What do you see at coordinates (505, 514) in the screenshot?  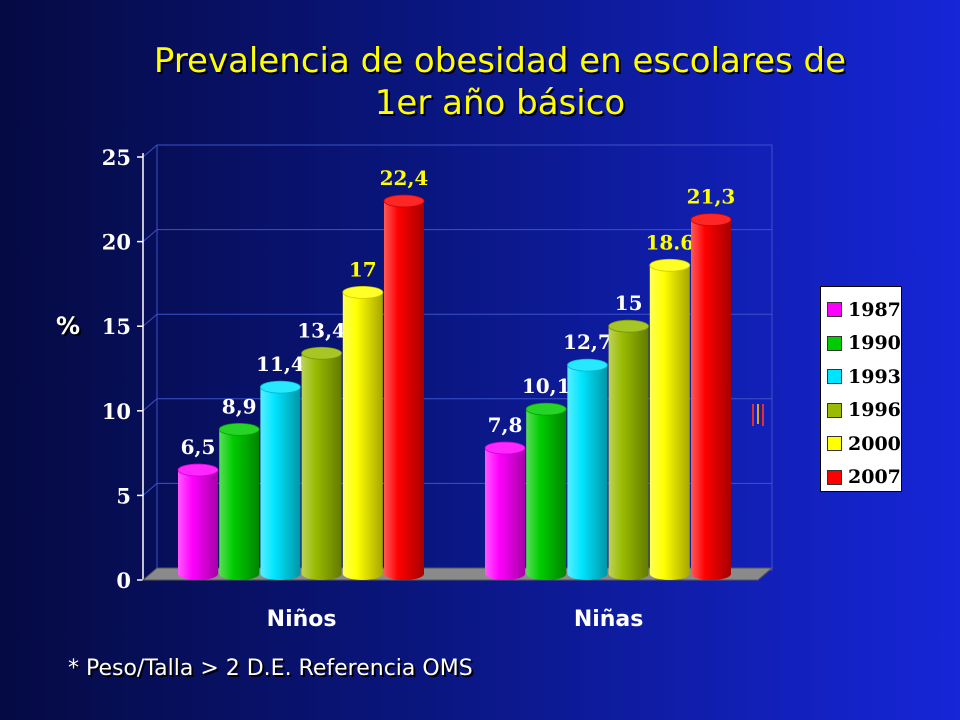 I see `bar-1987-niñas` at bounding box center [505, 514].